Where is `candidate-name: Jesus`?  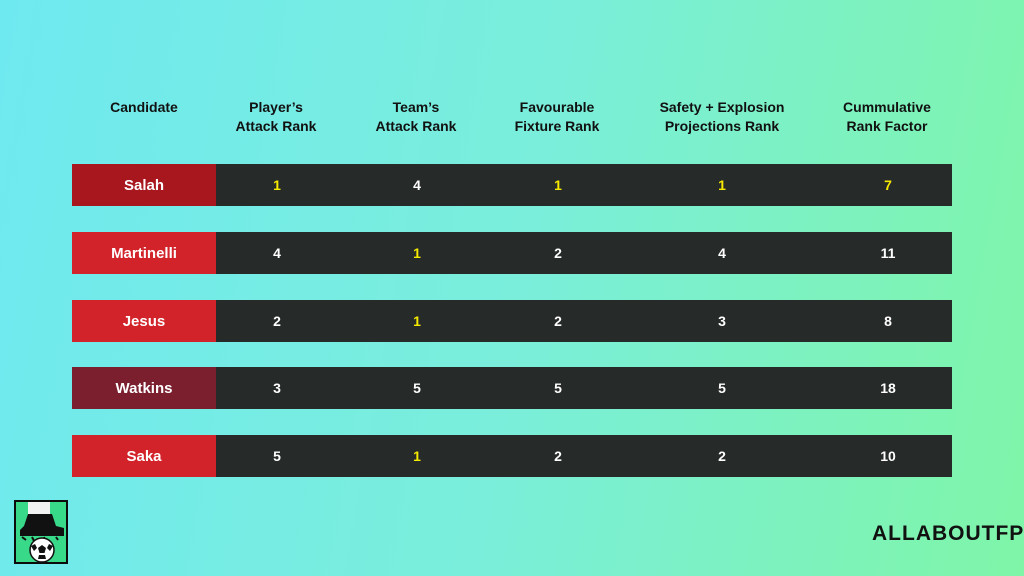 candidate-name: Jesus is located at coordinates (144, 321).